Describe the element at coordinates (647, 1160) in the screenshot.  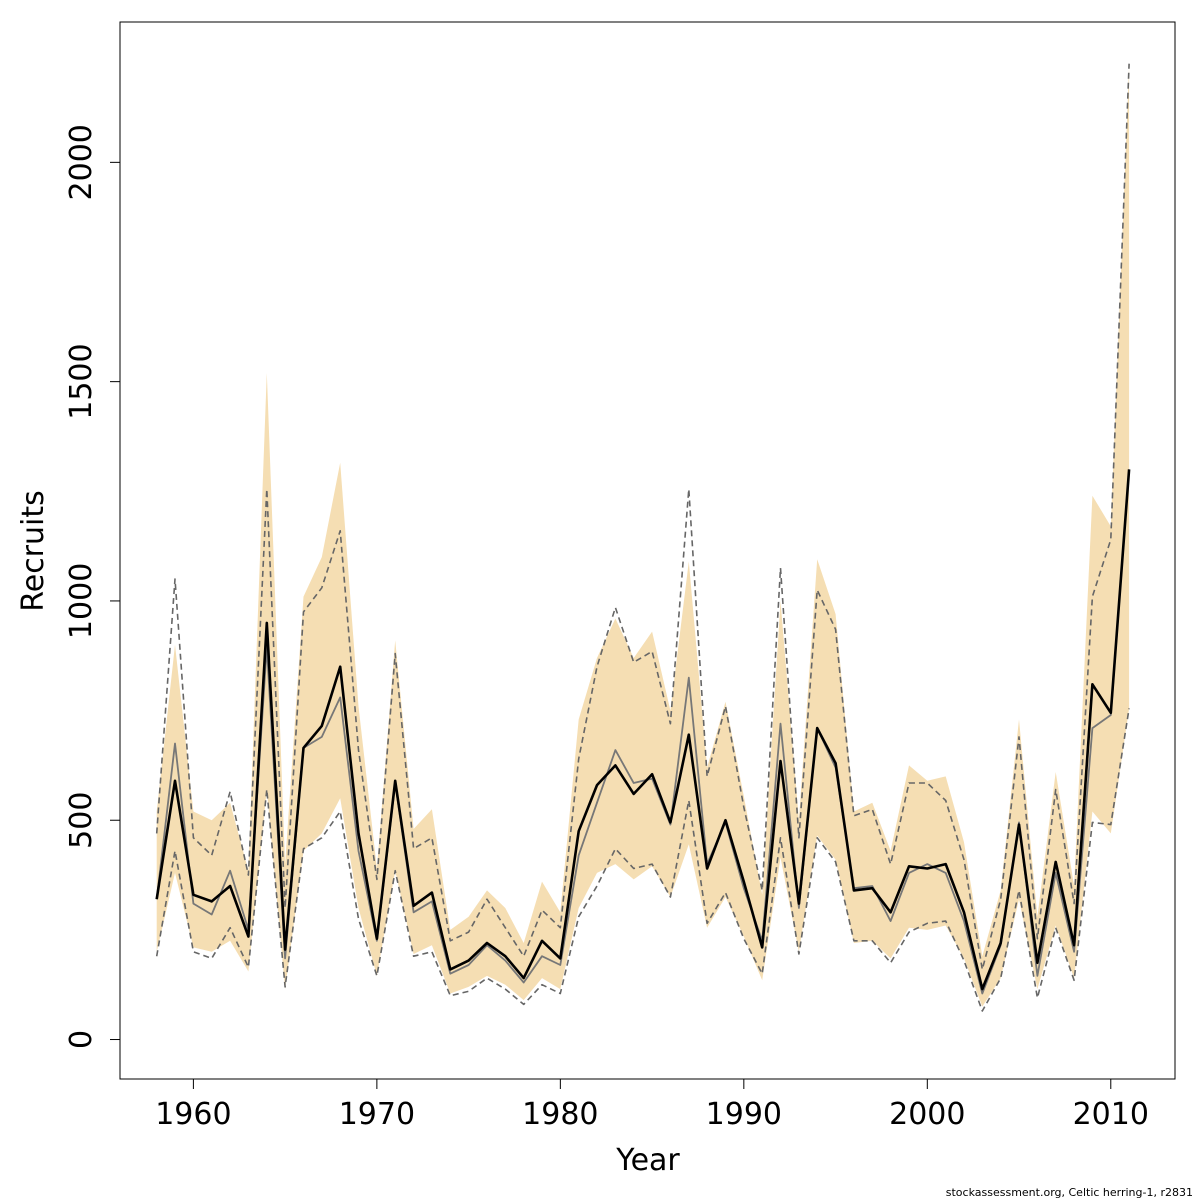
I see `x-axis-title: Year` at that location.